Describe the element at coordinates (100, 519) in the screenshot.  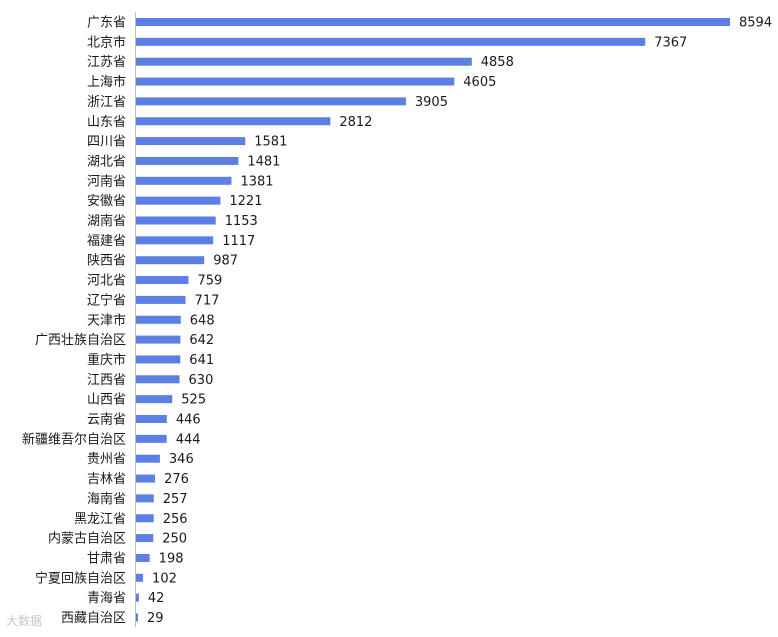
I see `category-label: 黑龙江省` at that location.